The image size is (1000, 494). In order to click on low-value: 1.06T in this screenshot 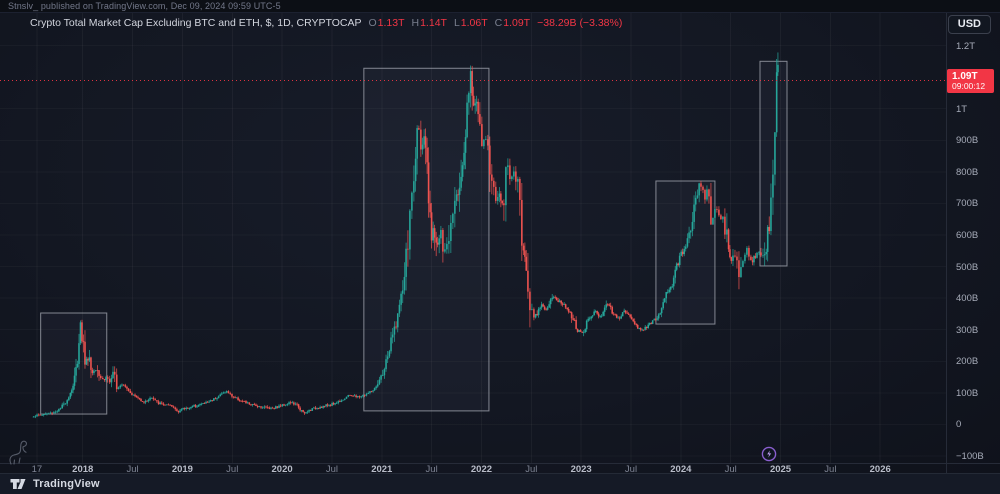, I will do `click(474, 23)`.